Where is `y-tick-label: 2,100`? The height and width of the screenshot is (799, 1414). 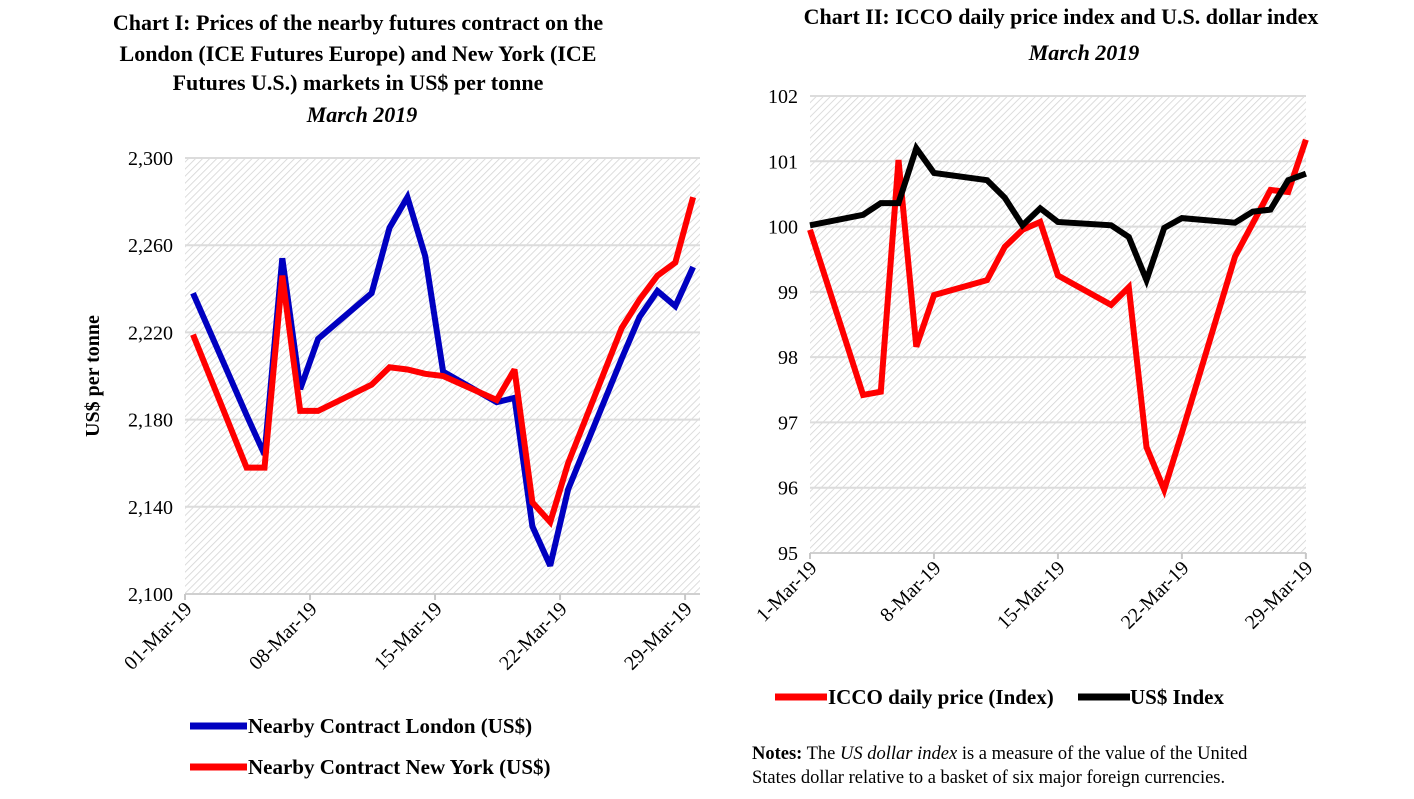
y-tick-label: 2,100 is located at coordinates (150, 595).